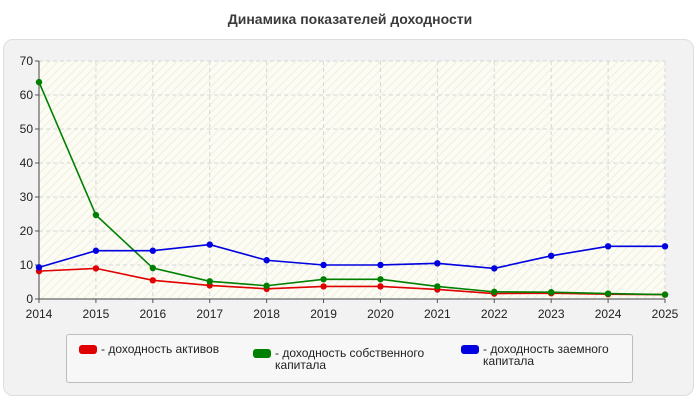 The height and width of the screenshot is (400, 700). I want to click on legend-item-equity: - доходность собственного капитала, so click(339, 359).